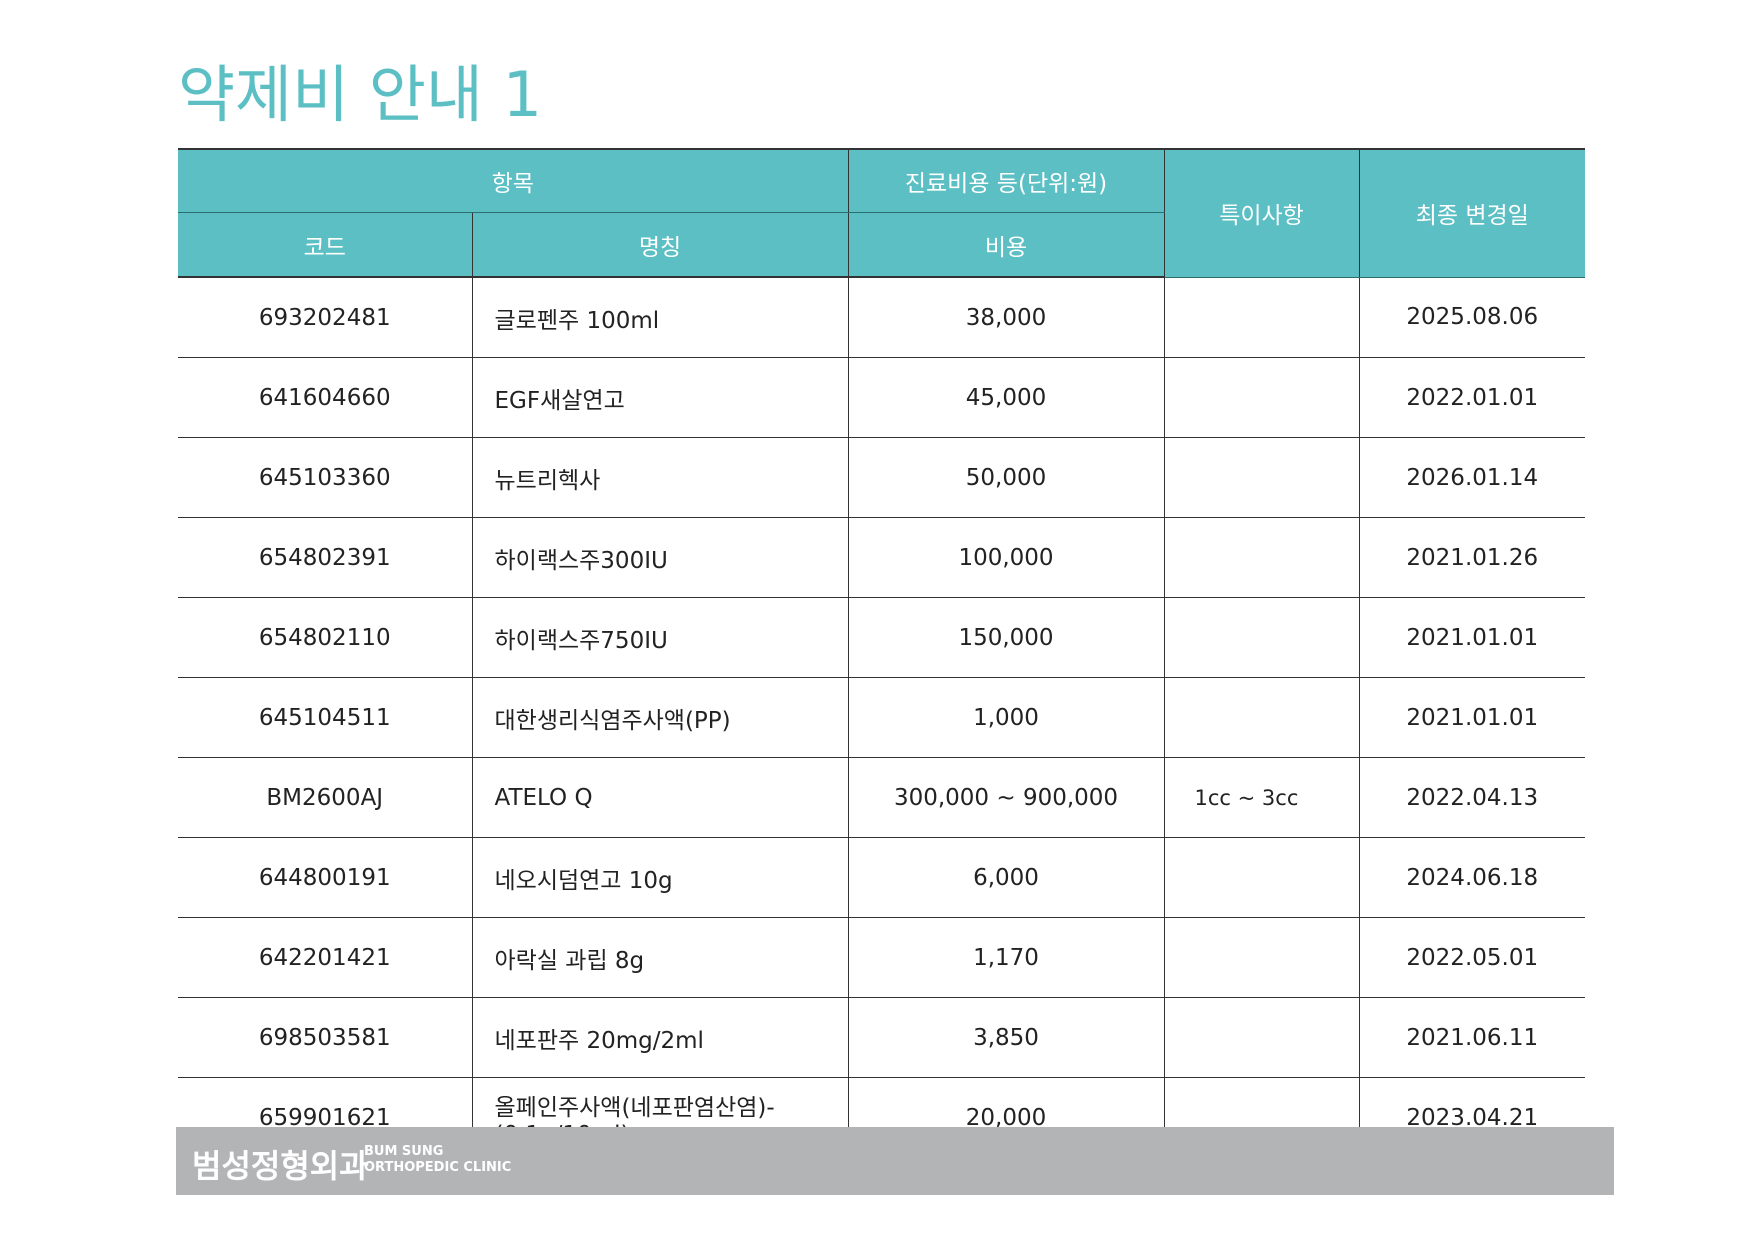 The height and width of the screenshot is (1240, 1753). I want to click on table-row: 644800191 네오시덤연고 10g 6,000 2024.06.18, so click(882, 877).